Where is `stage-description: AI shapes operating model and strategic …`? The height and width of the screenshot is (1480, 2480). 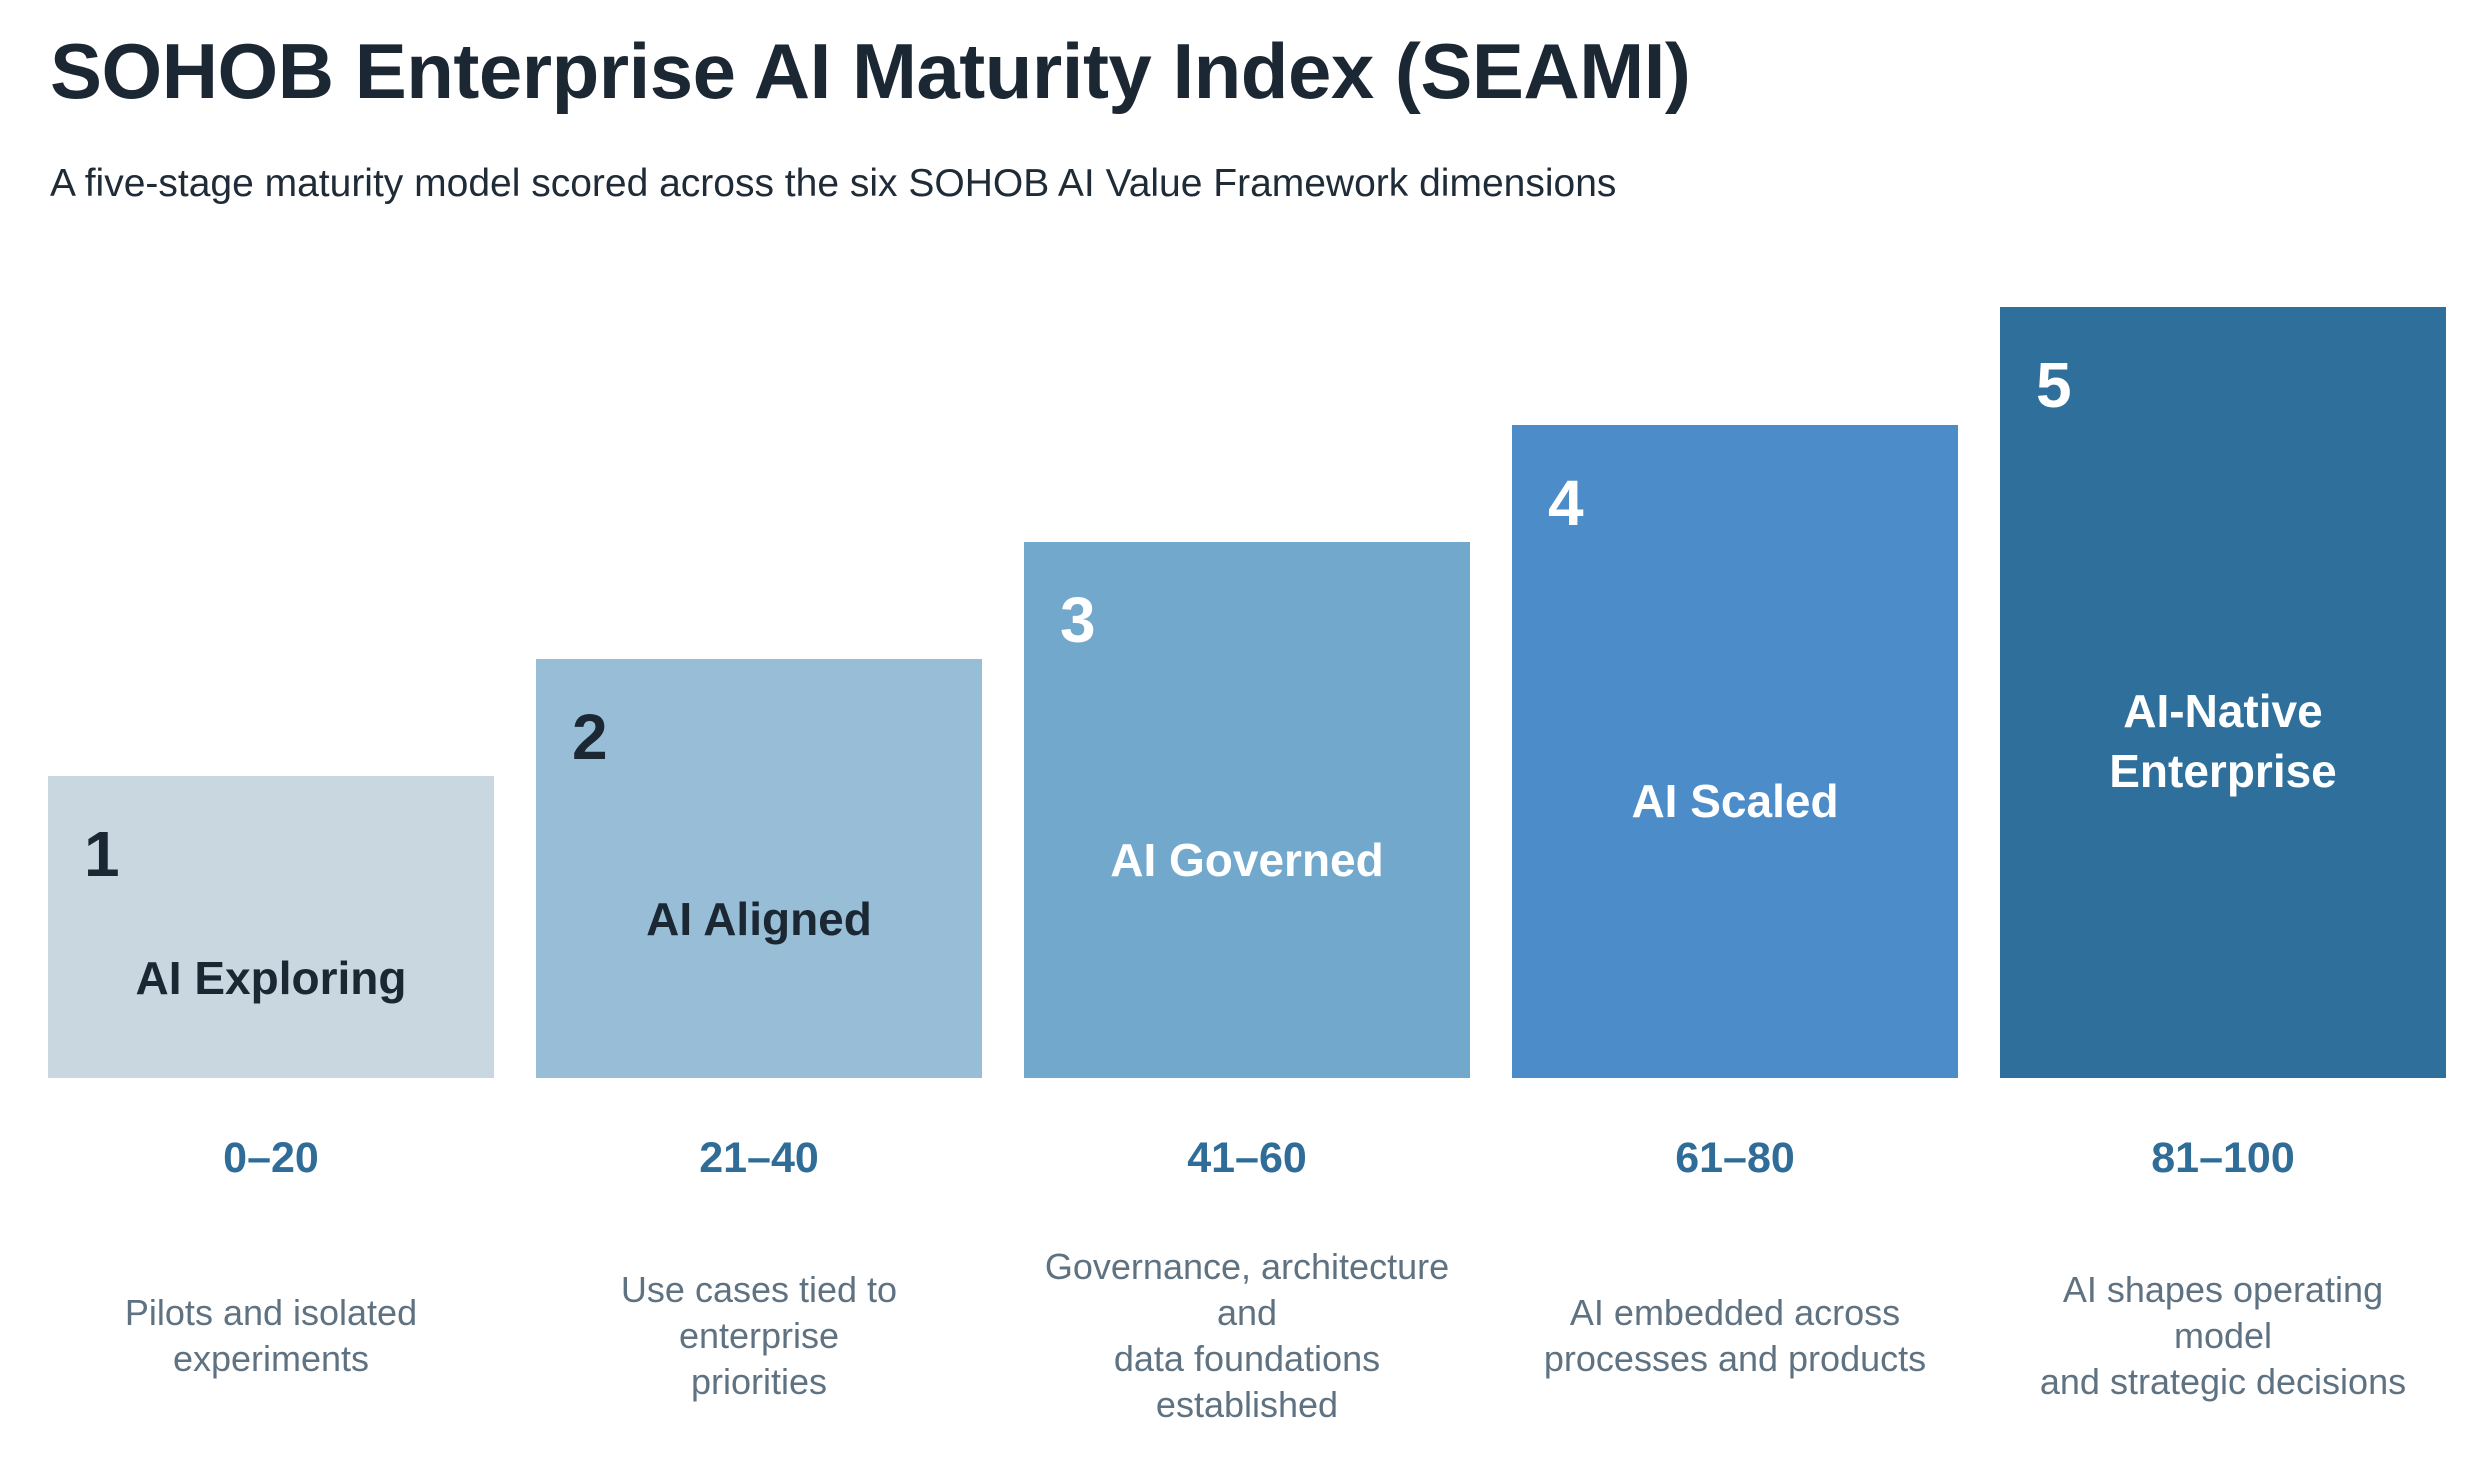 stage-description: AI shapes operating model and strategic … is located at coordinates (2223, 1336).